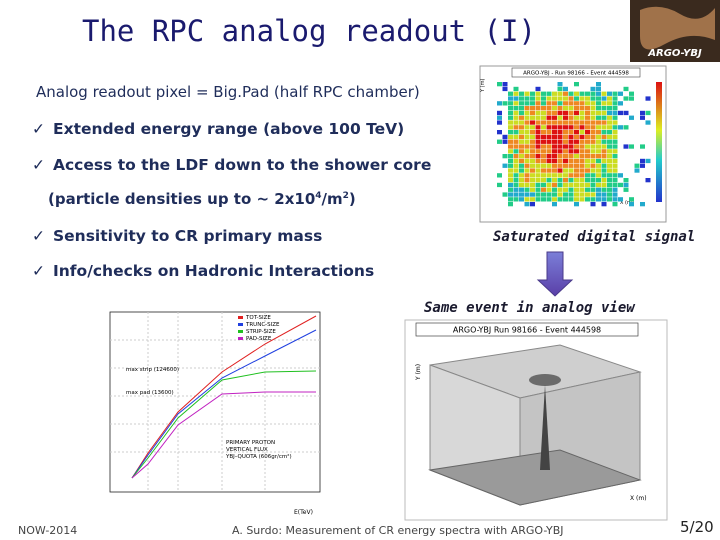 The height and width of the screenshot is (540, 720). What do you see at coordinates (677, 28) in the screenshot?
I see `logo-art` at bounding box center [677, 28].